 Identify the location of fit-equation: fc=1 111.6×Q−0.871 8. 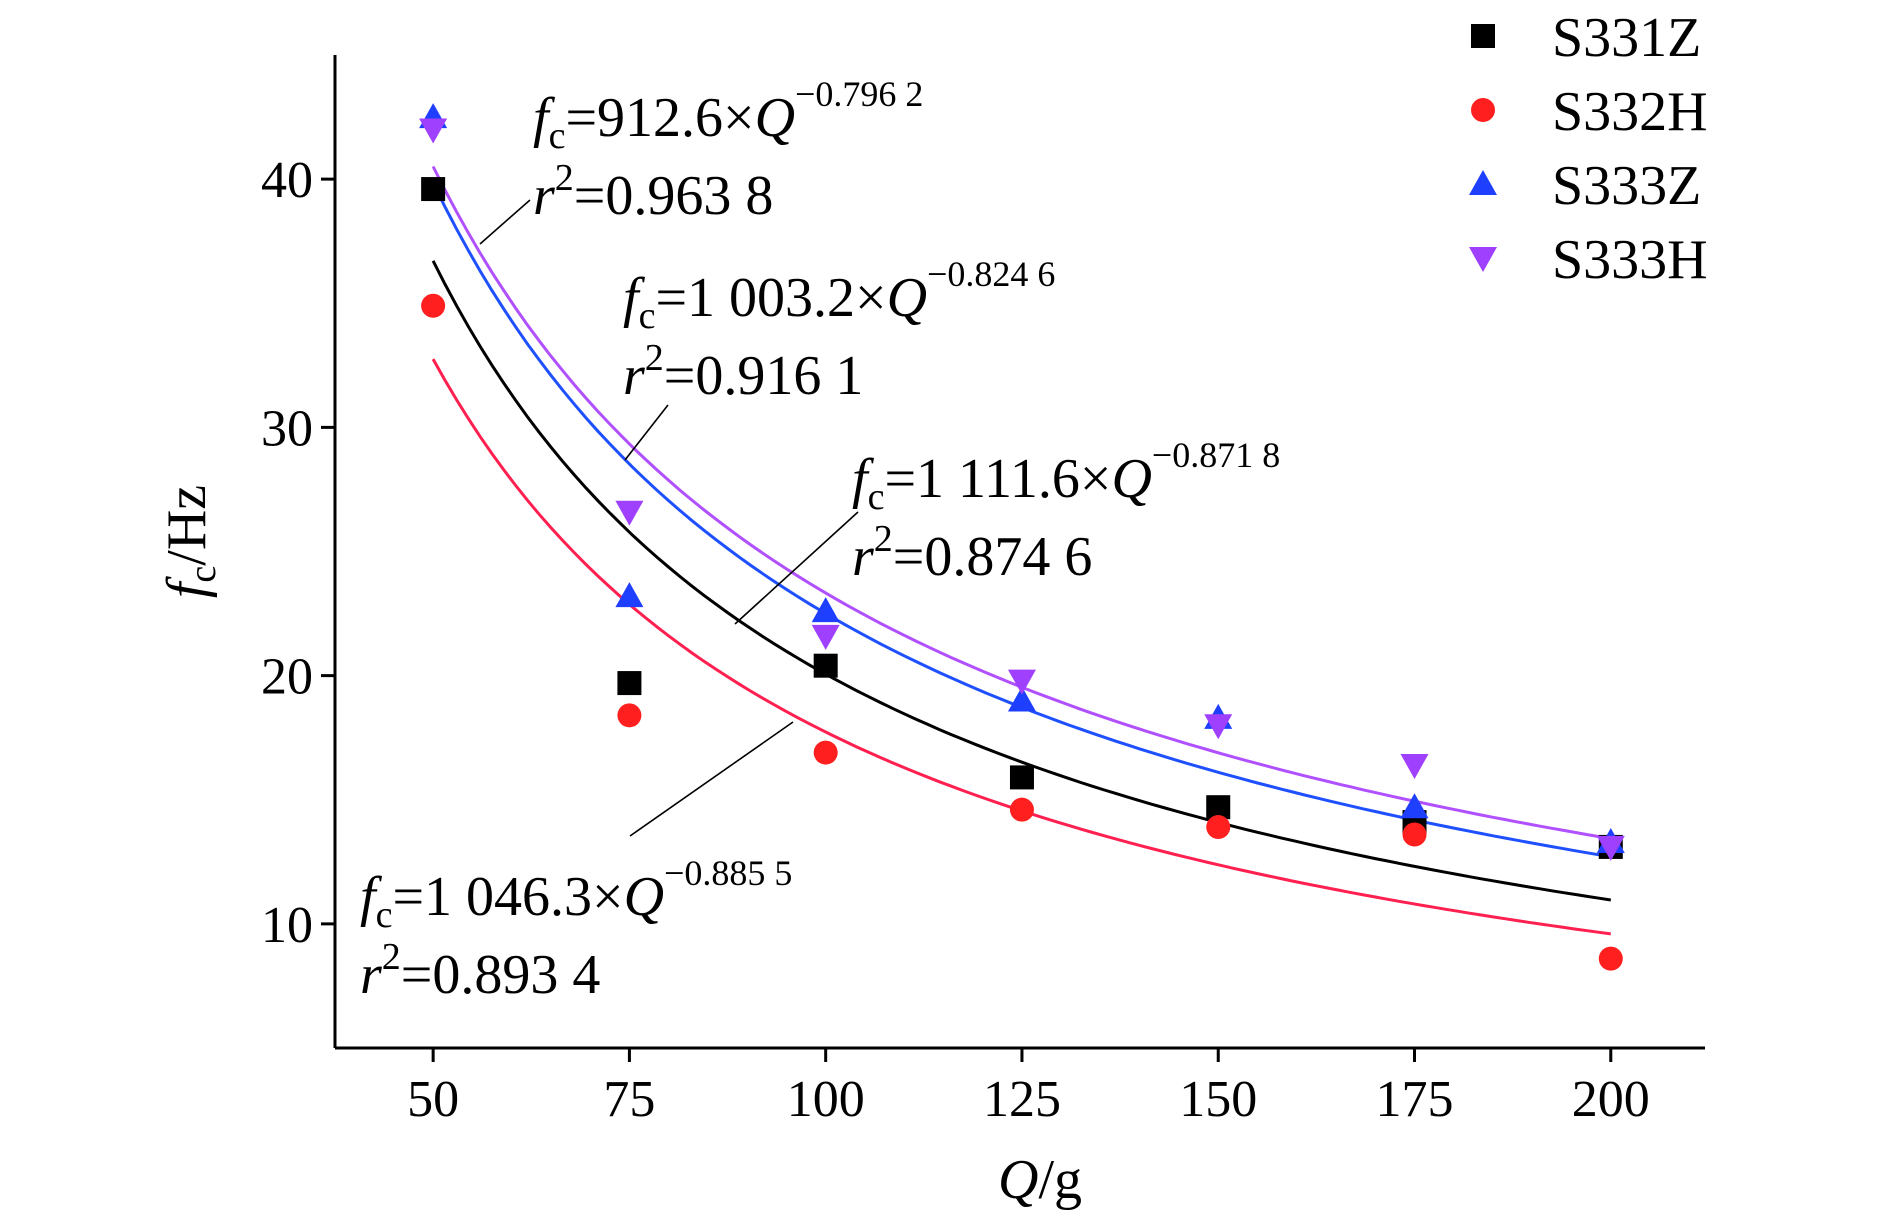
(1066, 476).